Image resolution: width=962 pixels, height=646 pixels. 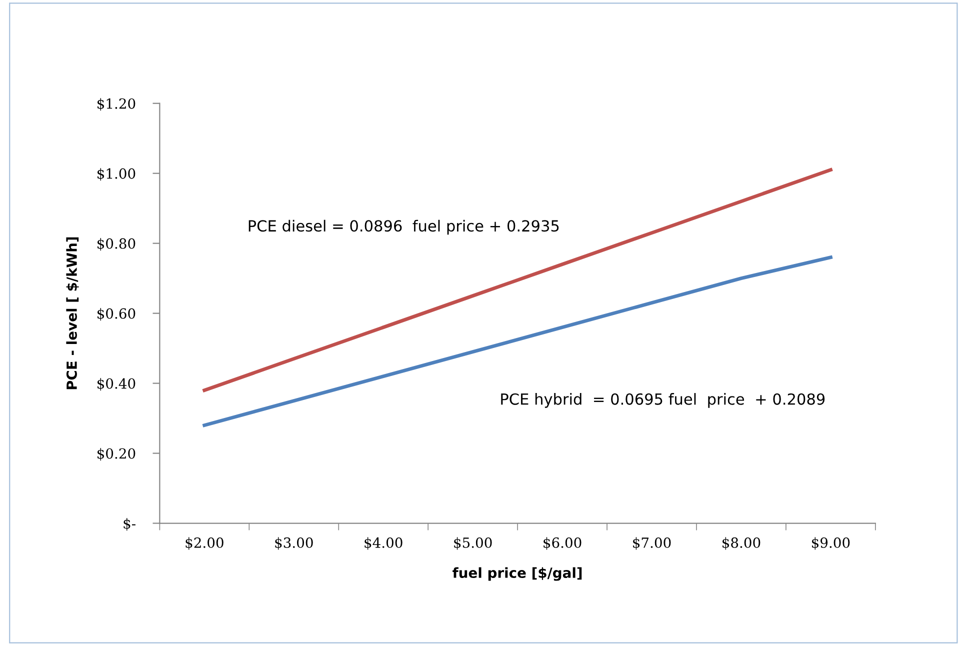 I want to click on y-axis-title: PCE - level [ $/kWh], so click(x=72, y=313).